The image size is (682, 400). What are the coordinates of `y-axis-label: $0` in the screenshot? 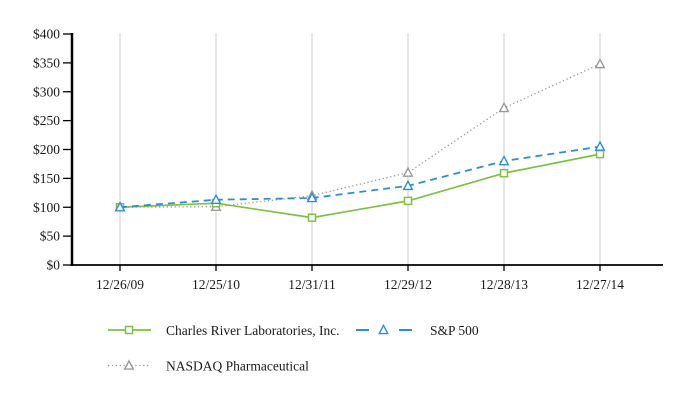 It's located at (54, 265).